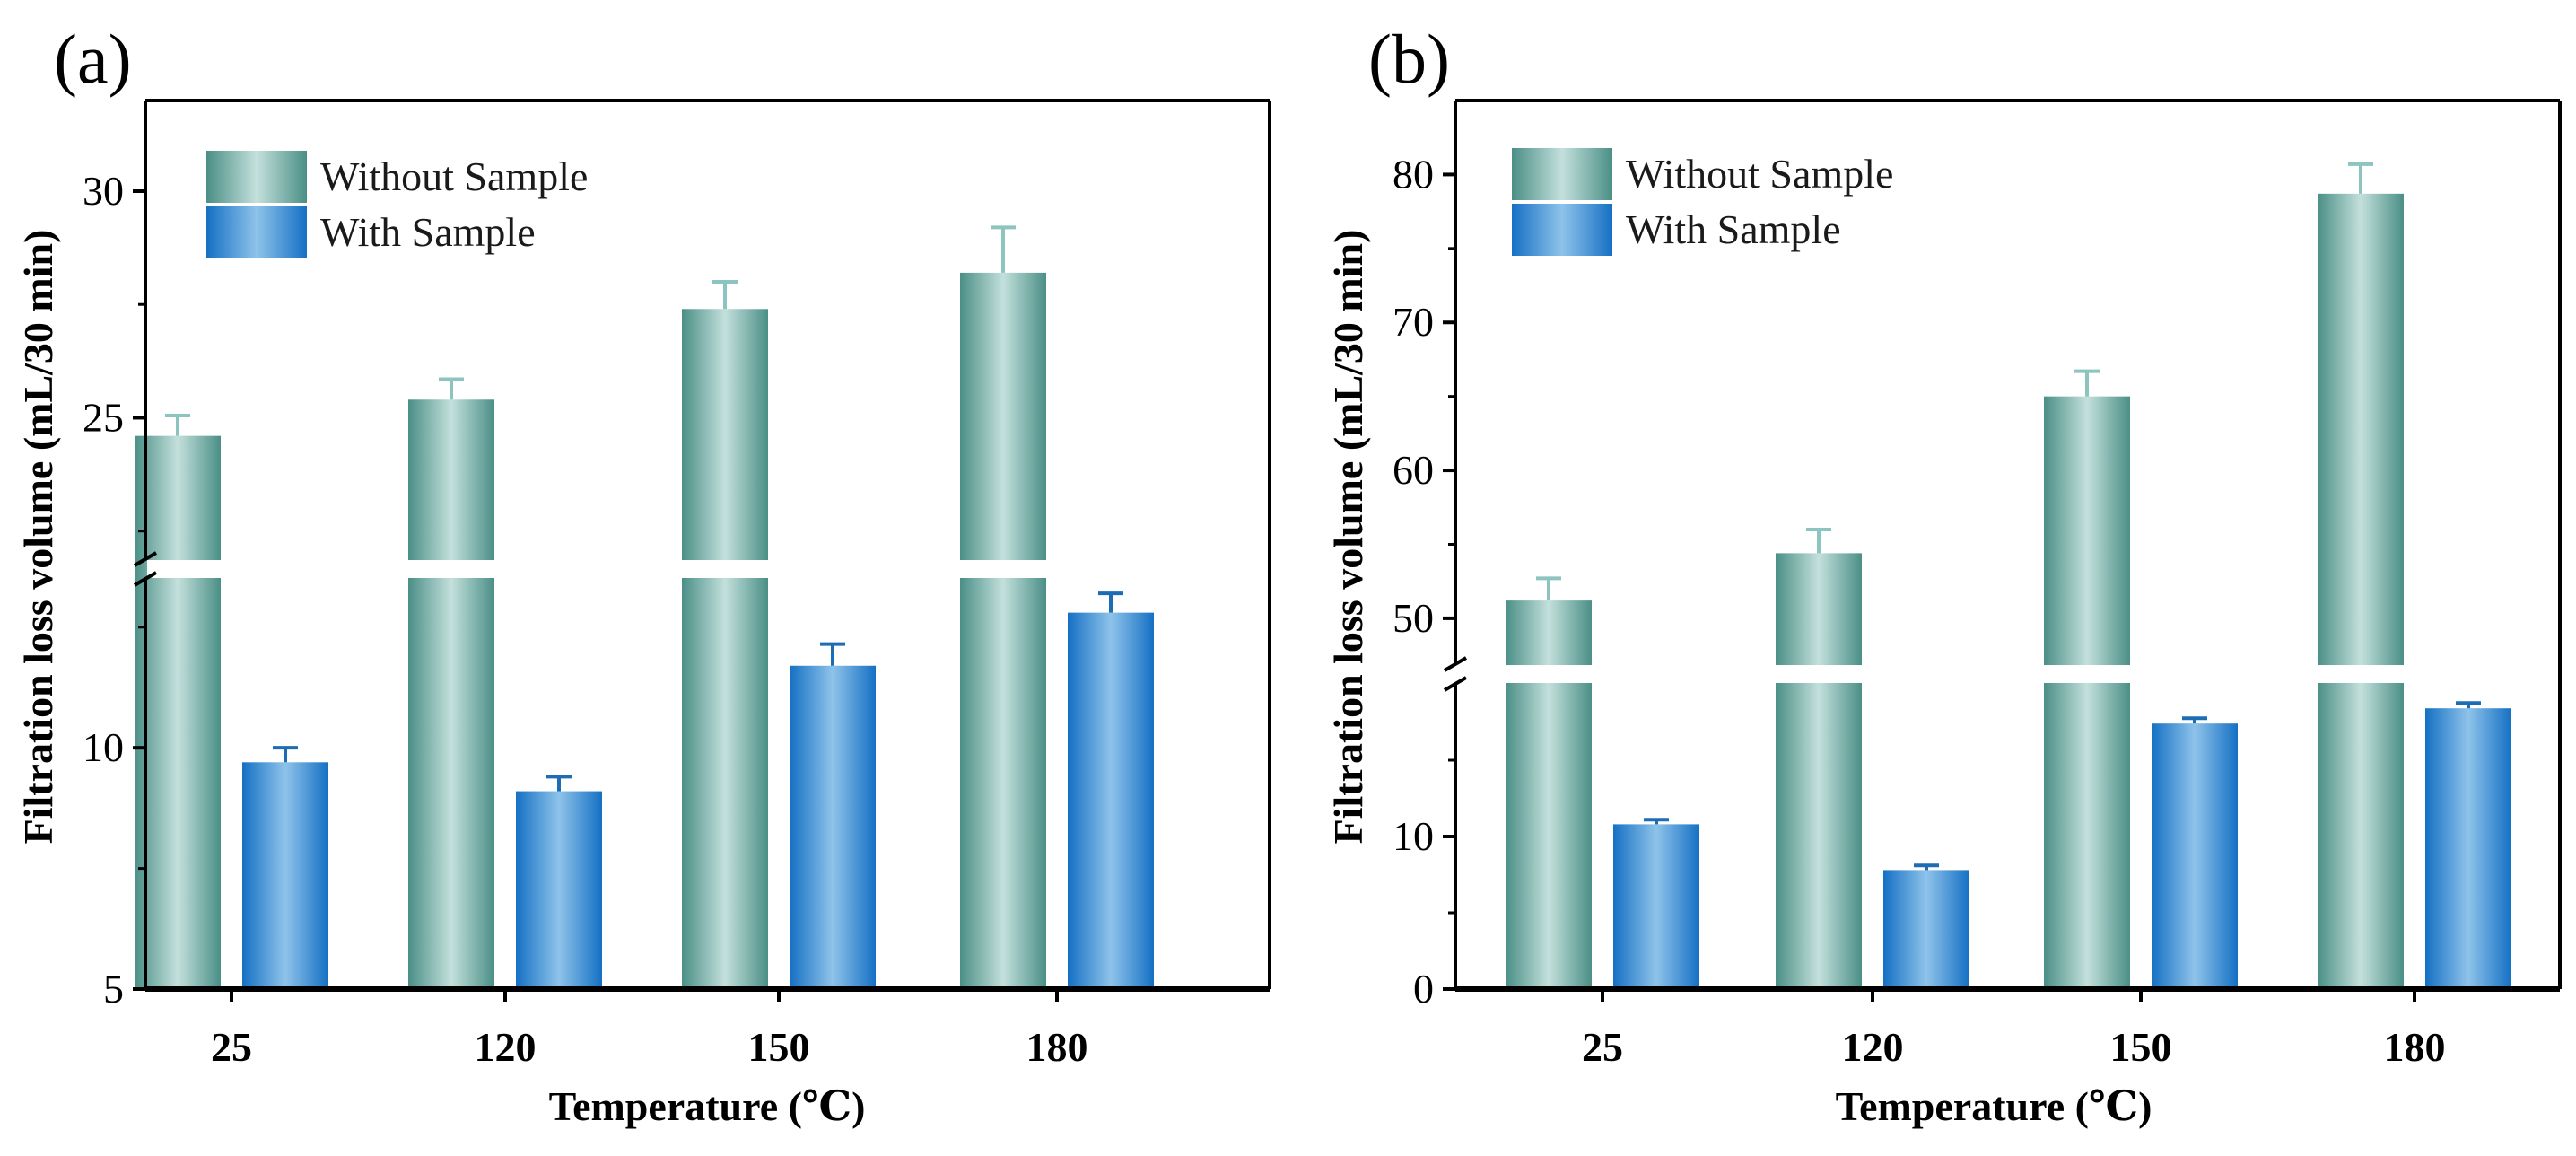  What do you see at coordinates (1994, 1106) in the screenshot?
I see `panel-b-xlabel: Temperature (℃)` at bounding box center [1994, 1106].